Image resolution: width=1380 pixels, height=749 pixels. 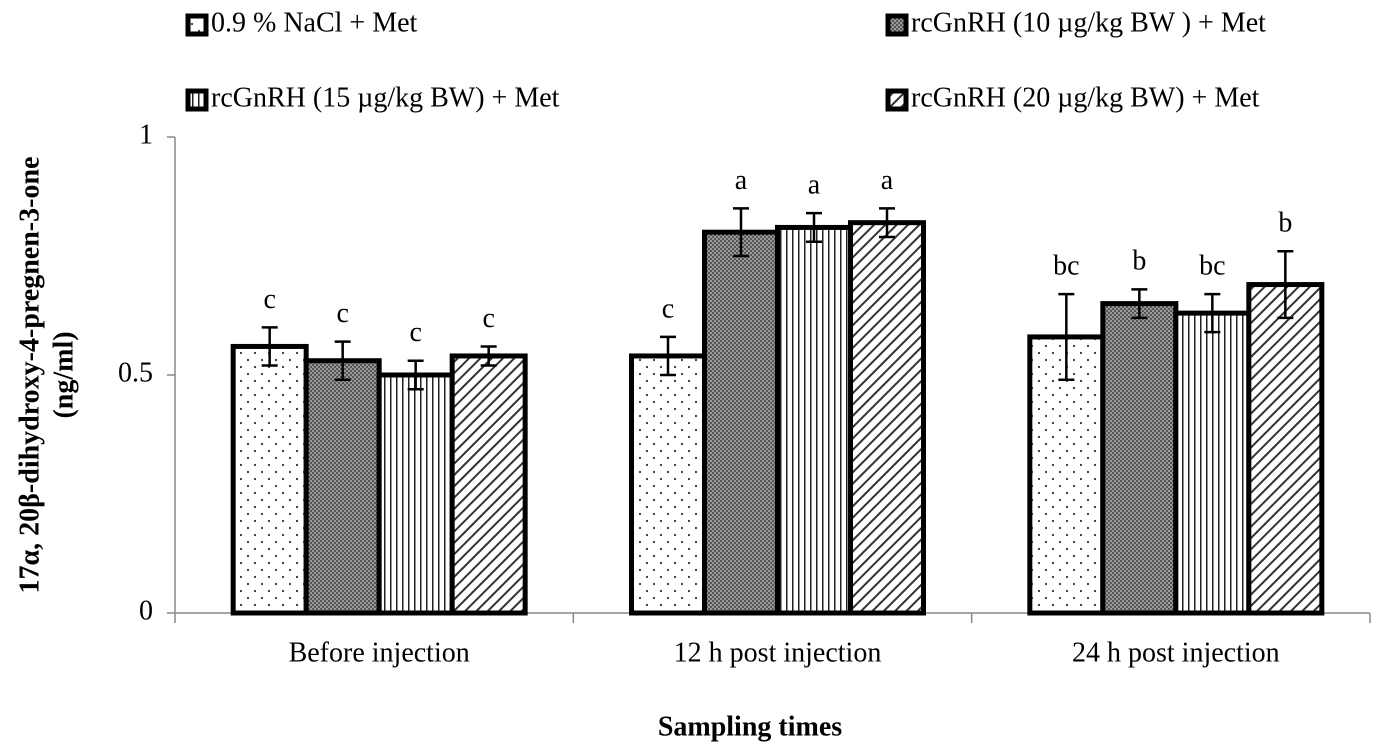 What do you see at coordinates (146, 610) in the screenshot?
I see `y-tick-label: 0` at bounding box center [146, 610].